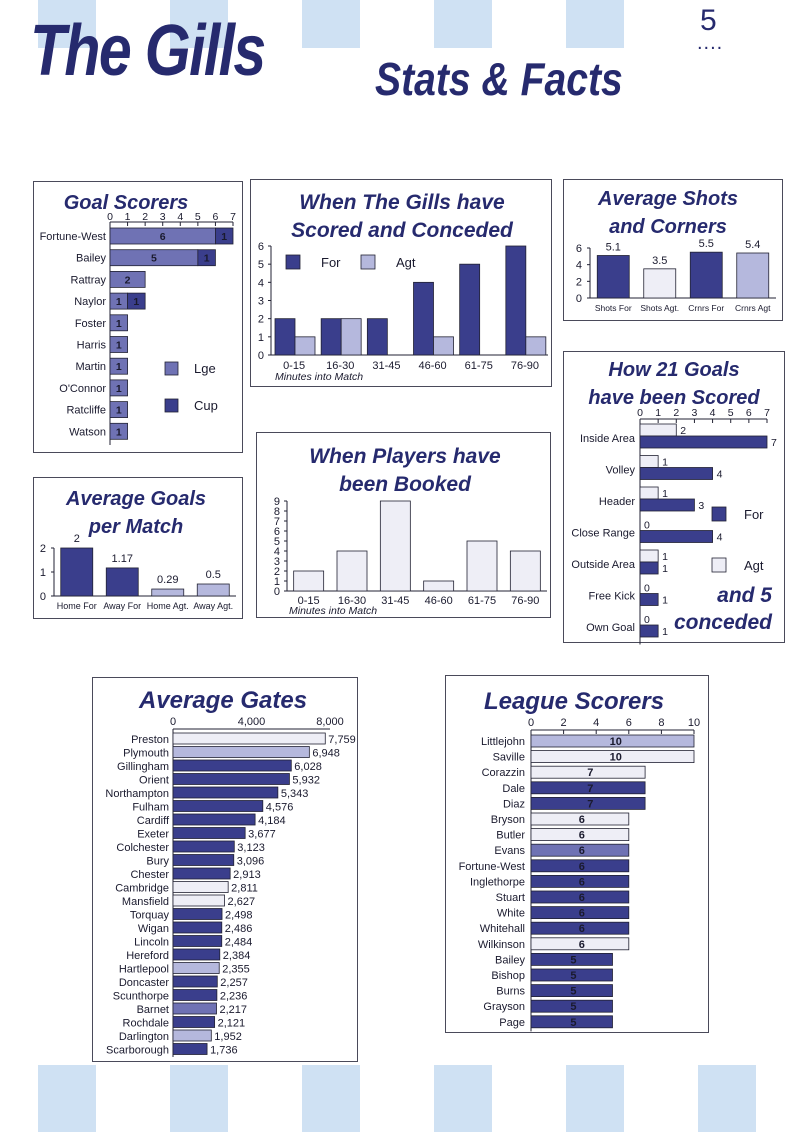  What do you see at coordinates (142, 889) in the screenshot?
I see `category-label: Cambridge` at bounding box center [142, 889].